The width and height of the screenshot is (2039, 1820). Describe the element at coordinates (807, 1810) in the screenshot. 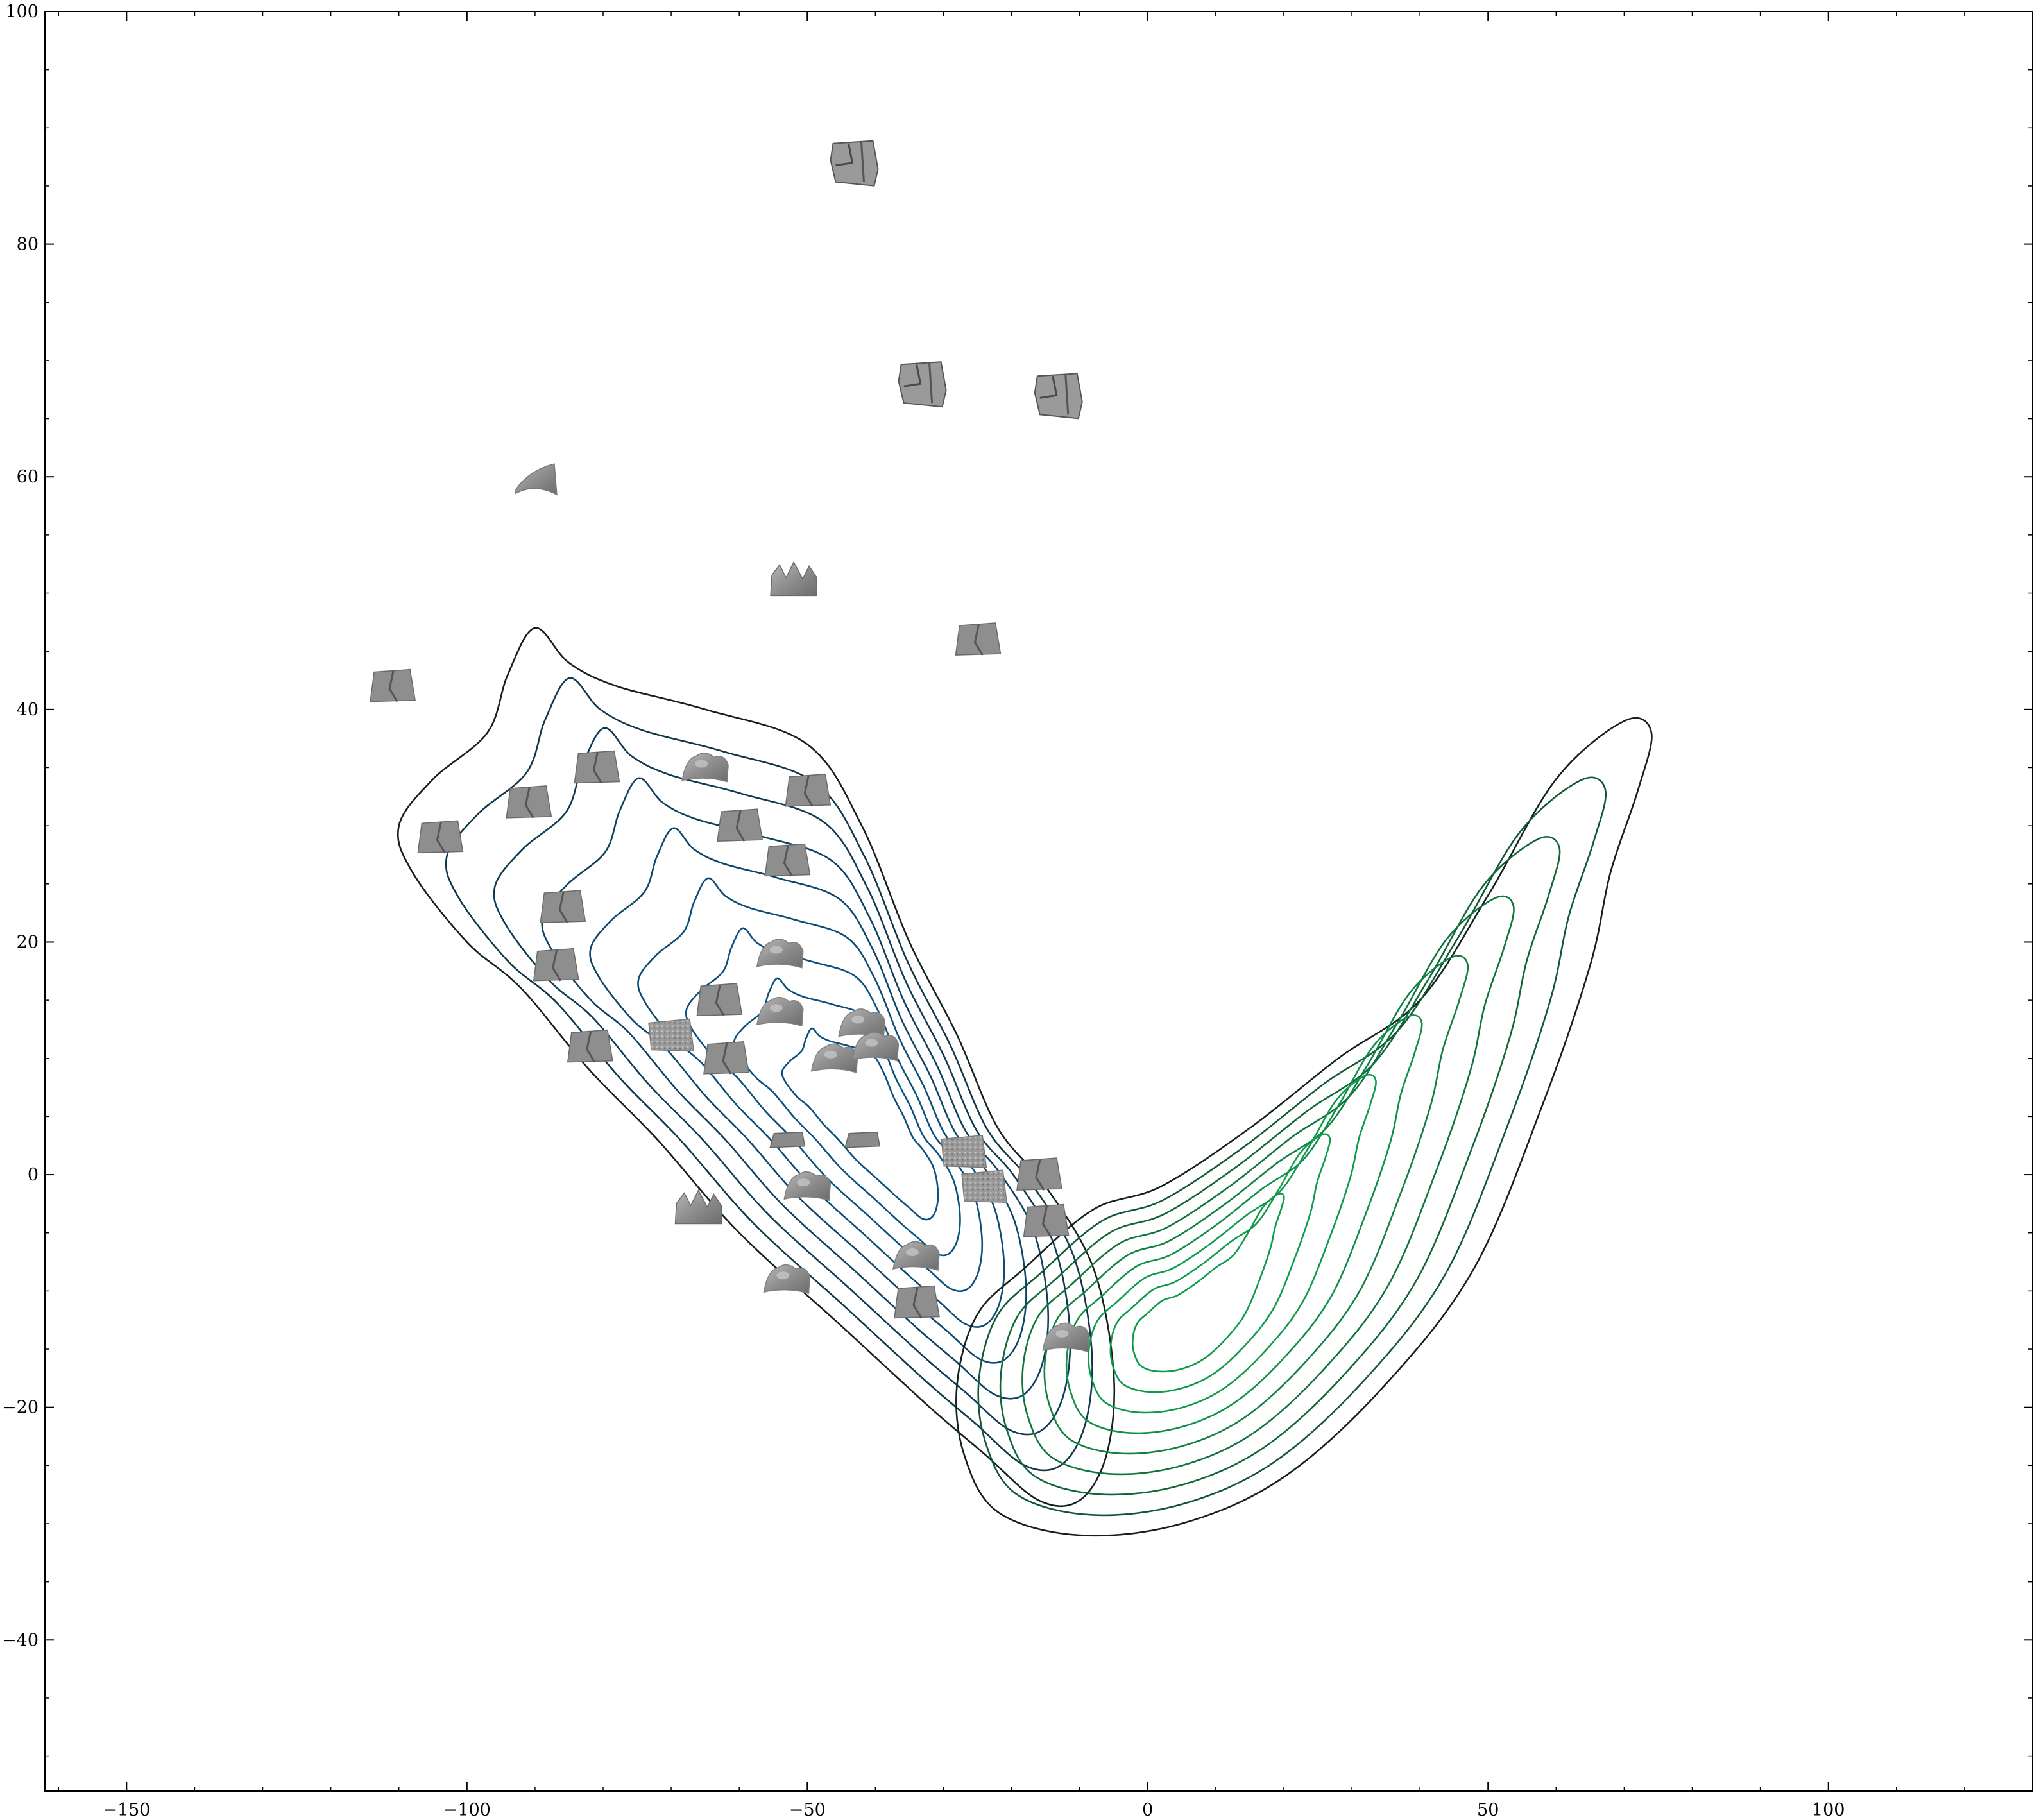

I see `x-tick-label: −50` at that location.